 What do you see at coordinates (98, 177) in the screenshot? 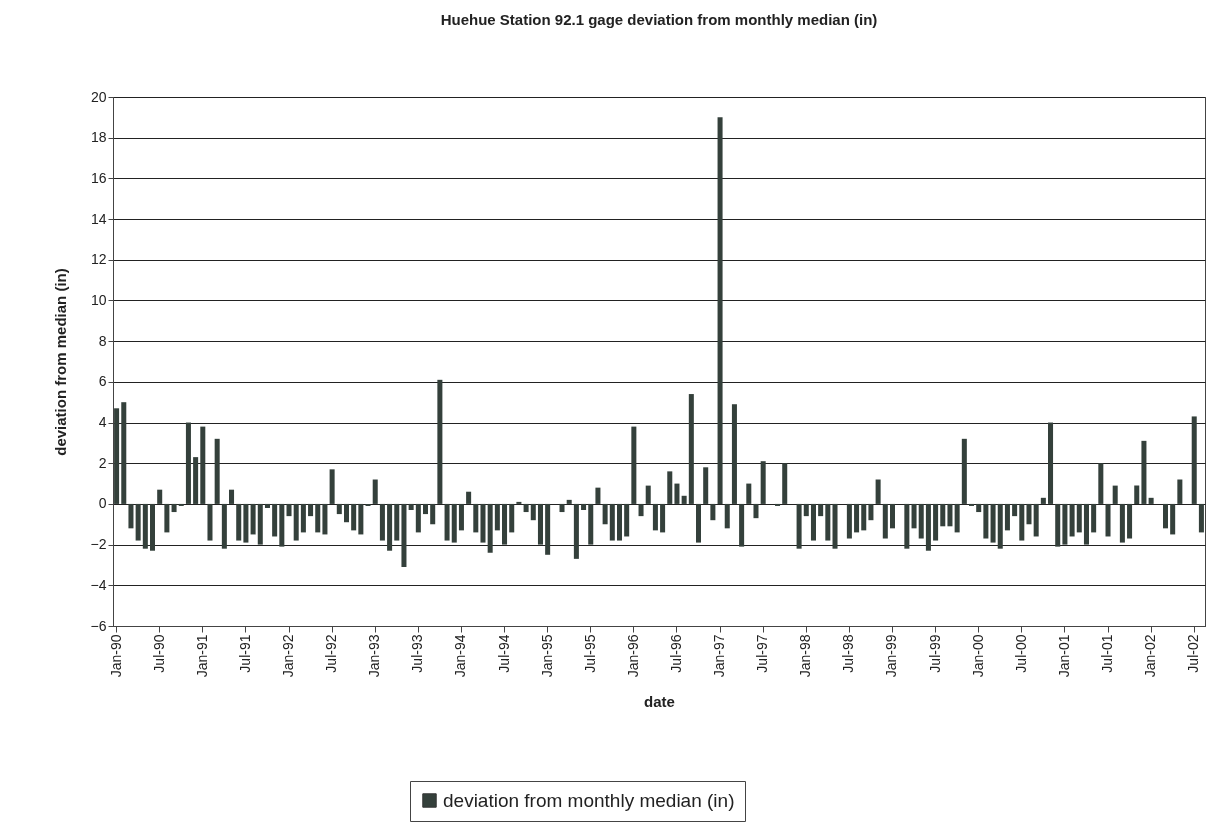
I see `y-tick-label: 16` at bounding box center [98, 177].